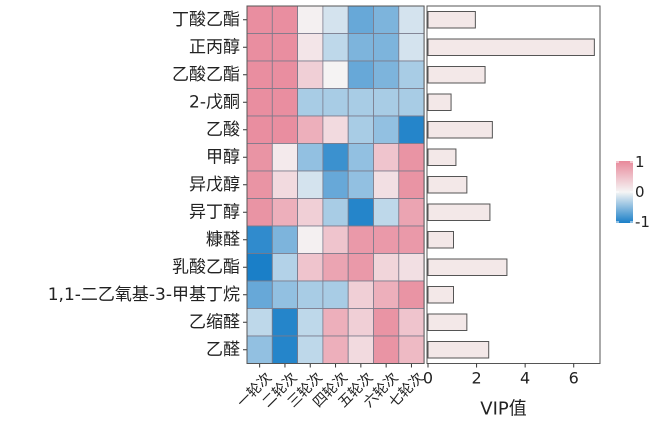 The image size is (658, 437). Describe the element at coordinates (503, 409) in the screenshot. I see `x-axis-label: VIP值` at that location.